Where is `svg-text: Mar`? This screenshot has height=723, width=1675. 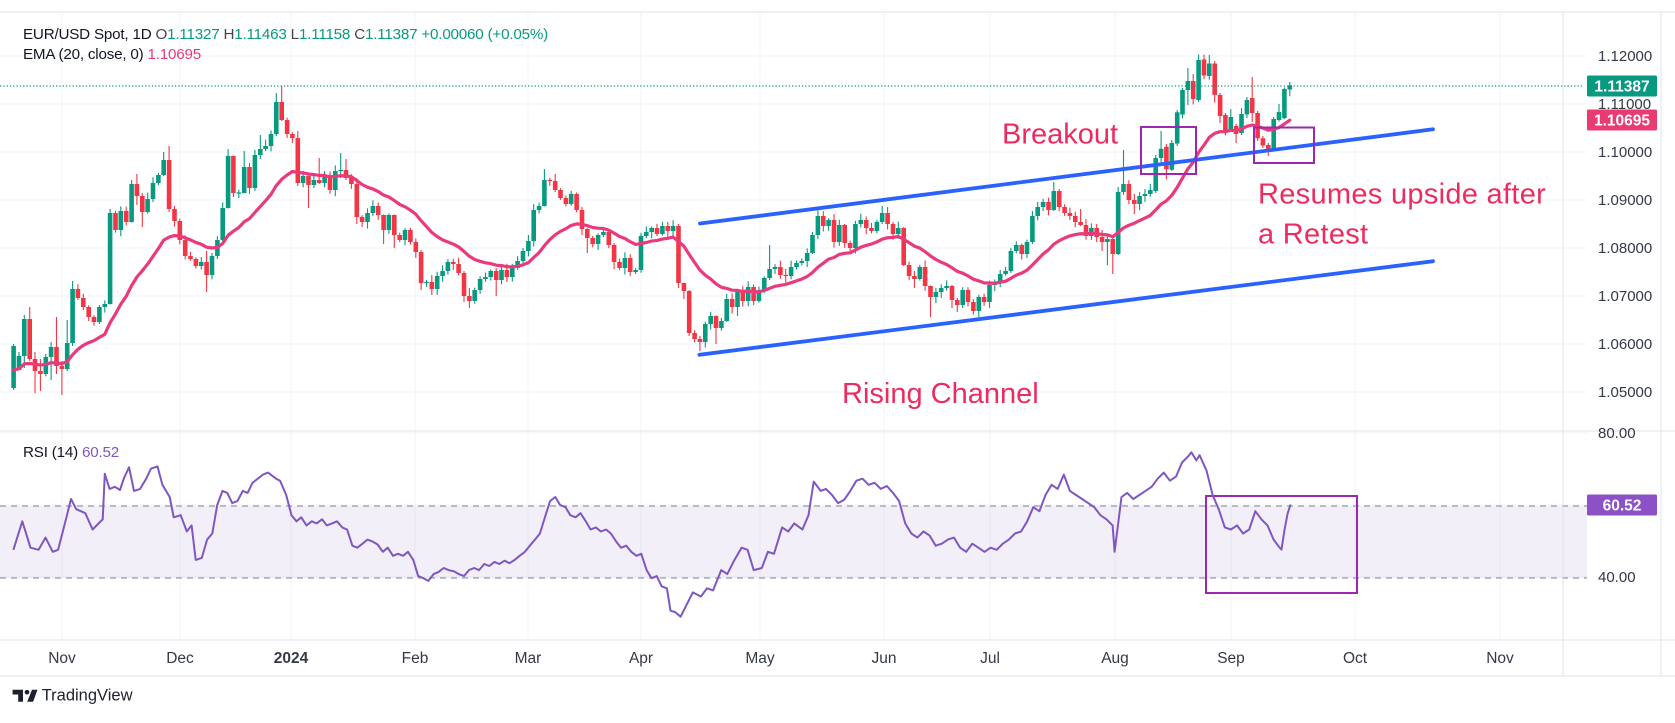
svg-text: Mar is located at coordinates (528, 658).